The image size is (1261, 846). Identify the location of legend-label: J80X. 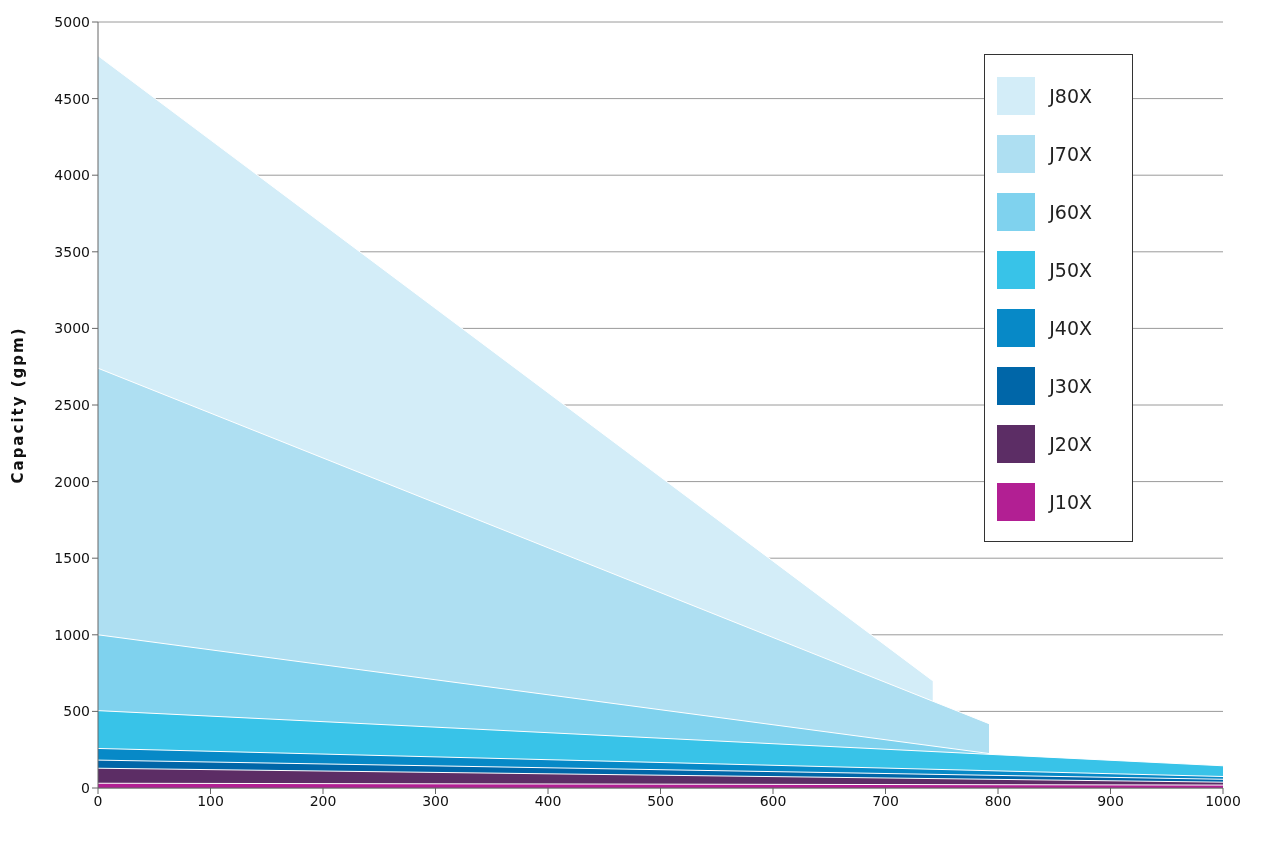
(1070, 96).